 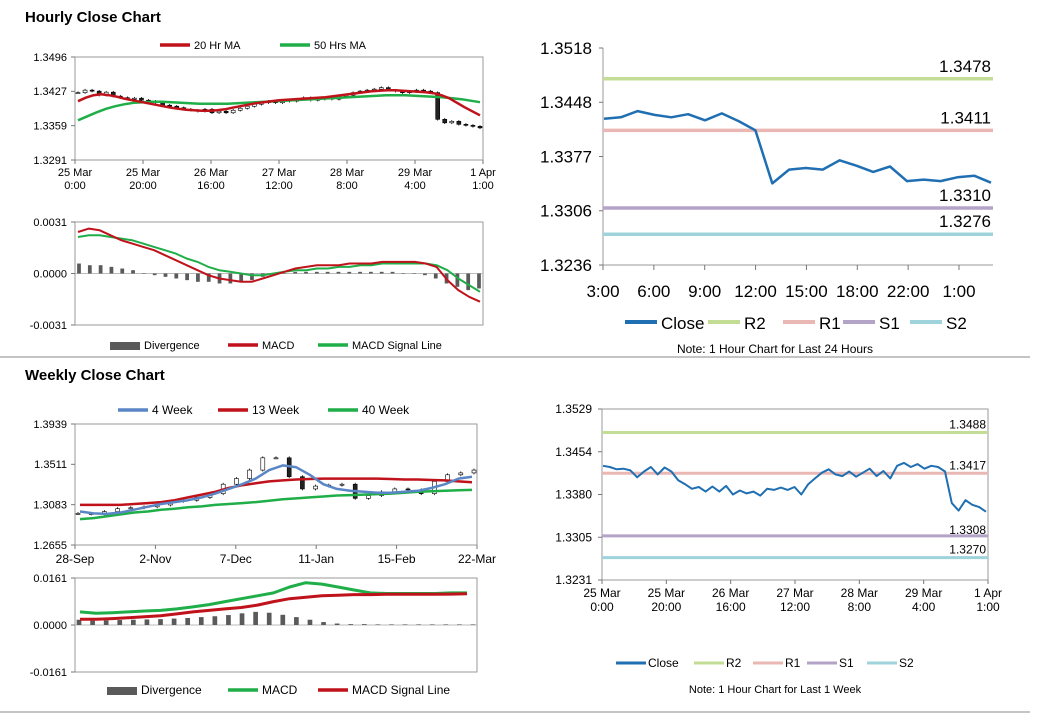 I want to click on weekly-1h-x-tick-label: 20:00, so click(x=666, y=607).